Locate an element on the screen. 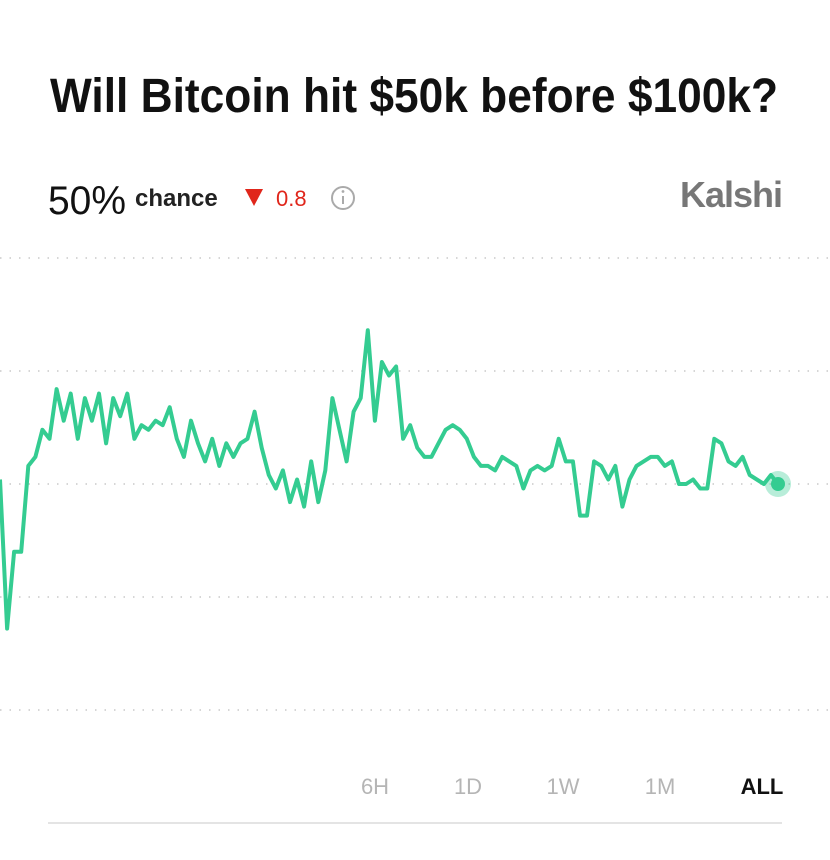  range-button: 1M is located at coordinates (660, 786).